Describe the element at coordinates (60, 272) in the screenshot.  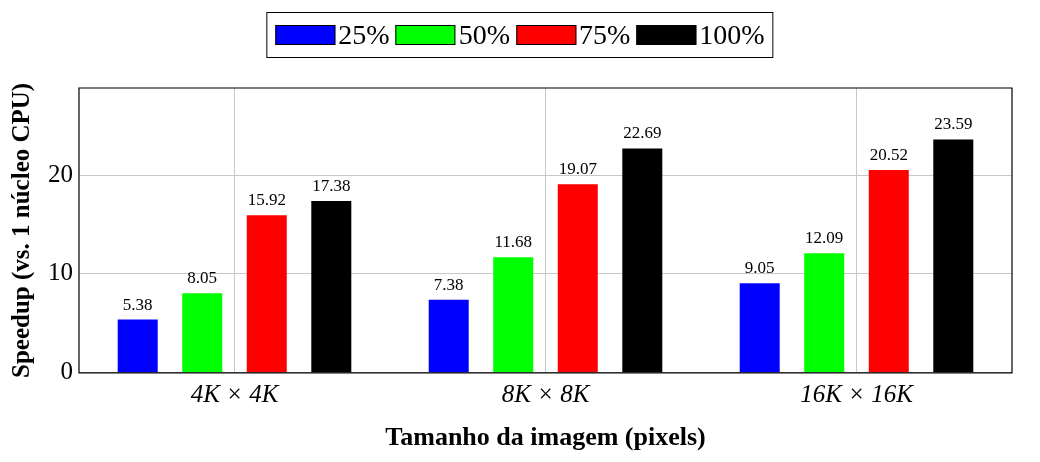
I see `y-tick-label: 10` at that location.